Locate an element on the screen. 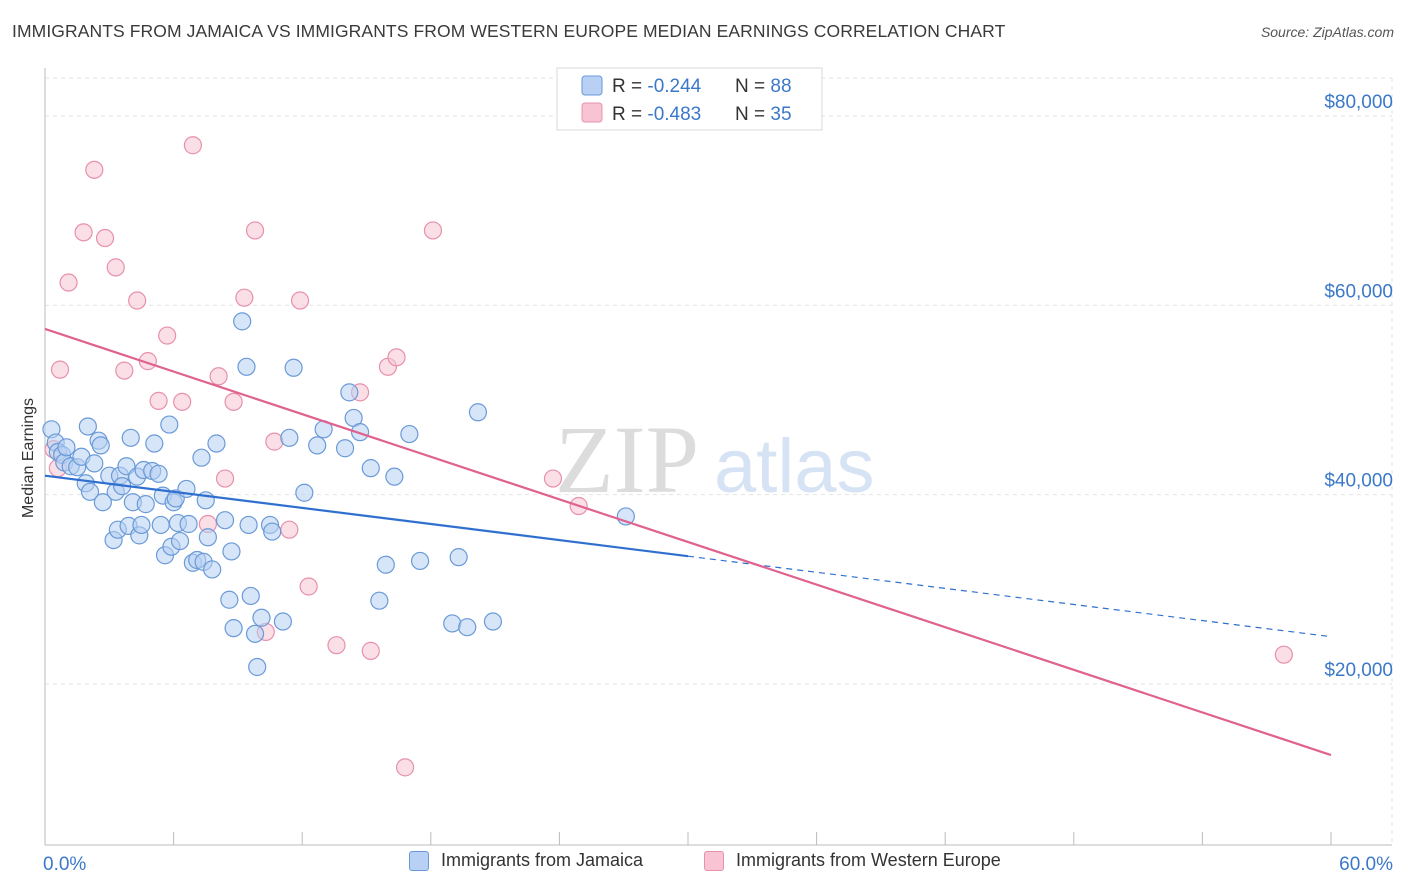 This screenshot has width=1406, height=892. legend-swatch-western-europe is located at coordinates (592, 112).